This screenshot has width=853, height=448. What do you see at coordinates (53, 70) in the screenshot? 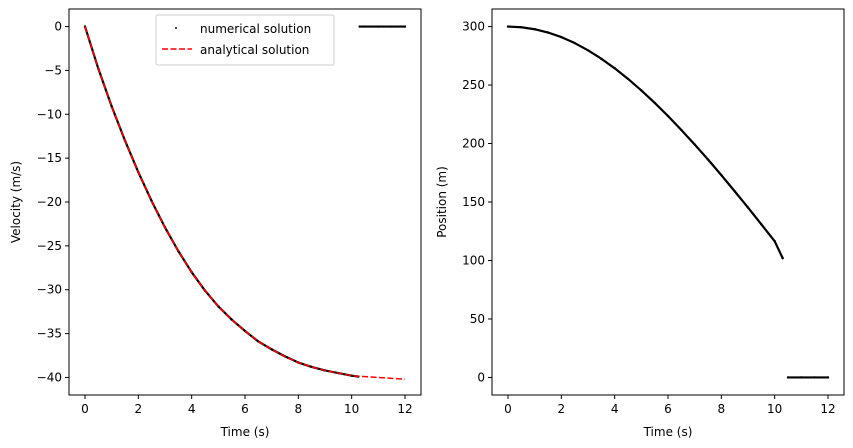
I see `velocity-y-tick-label: −5` at bounding box center [53, 70].